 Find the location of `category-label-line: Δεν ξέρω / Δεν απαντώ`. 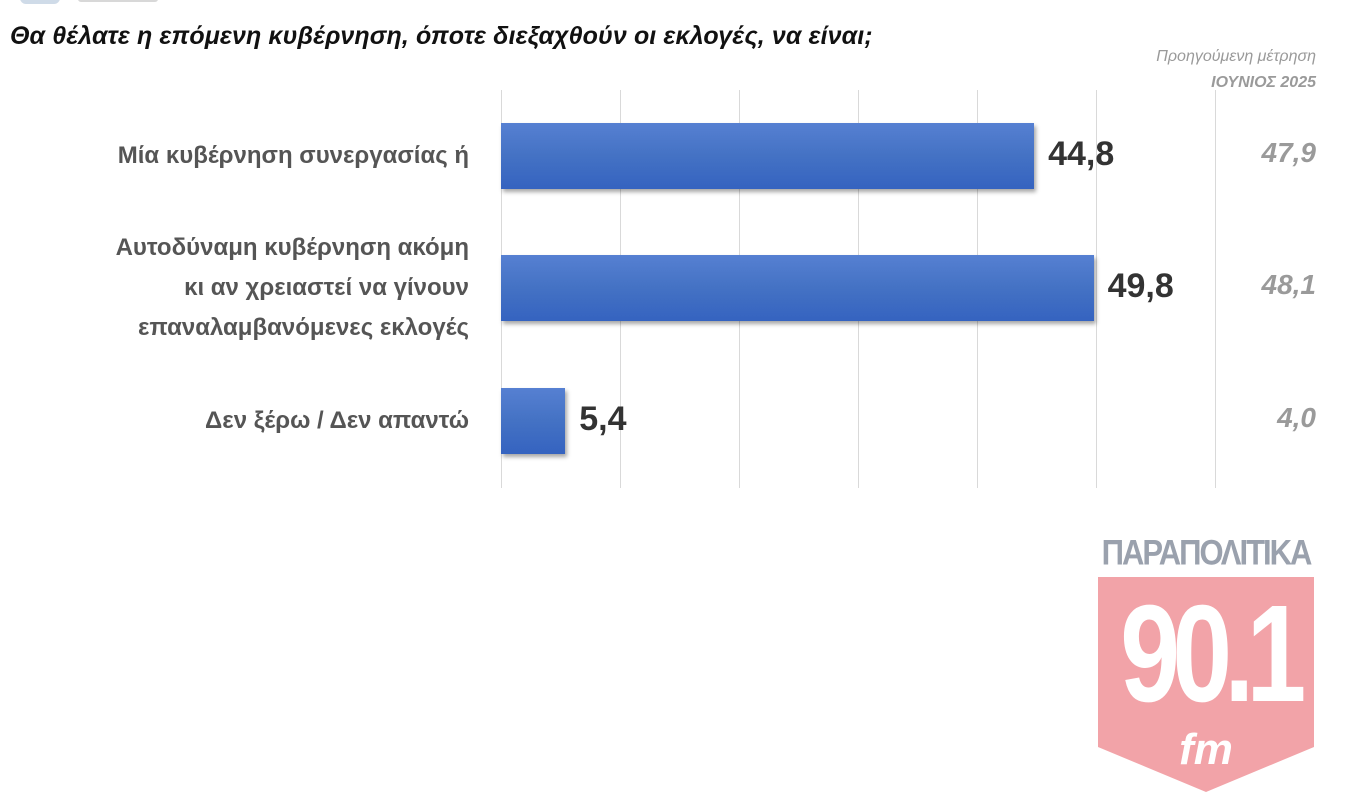

category-label-line: Δεν ξέρω / Δεν απαντώ is located at coordinates (337, 420).